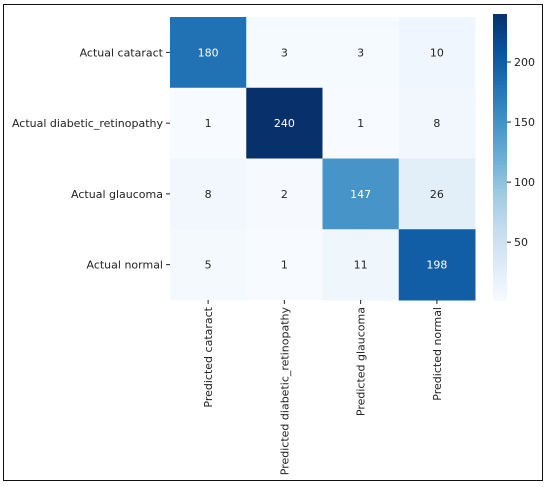 Image resolution: width=550 pixels, height=487 pixels. I want to click on colorbar: 50 100 150 200, so click(514, 157).